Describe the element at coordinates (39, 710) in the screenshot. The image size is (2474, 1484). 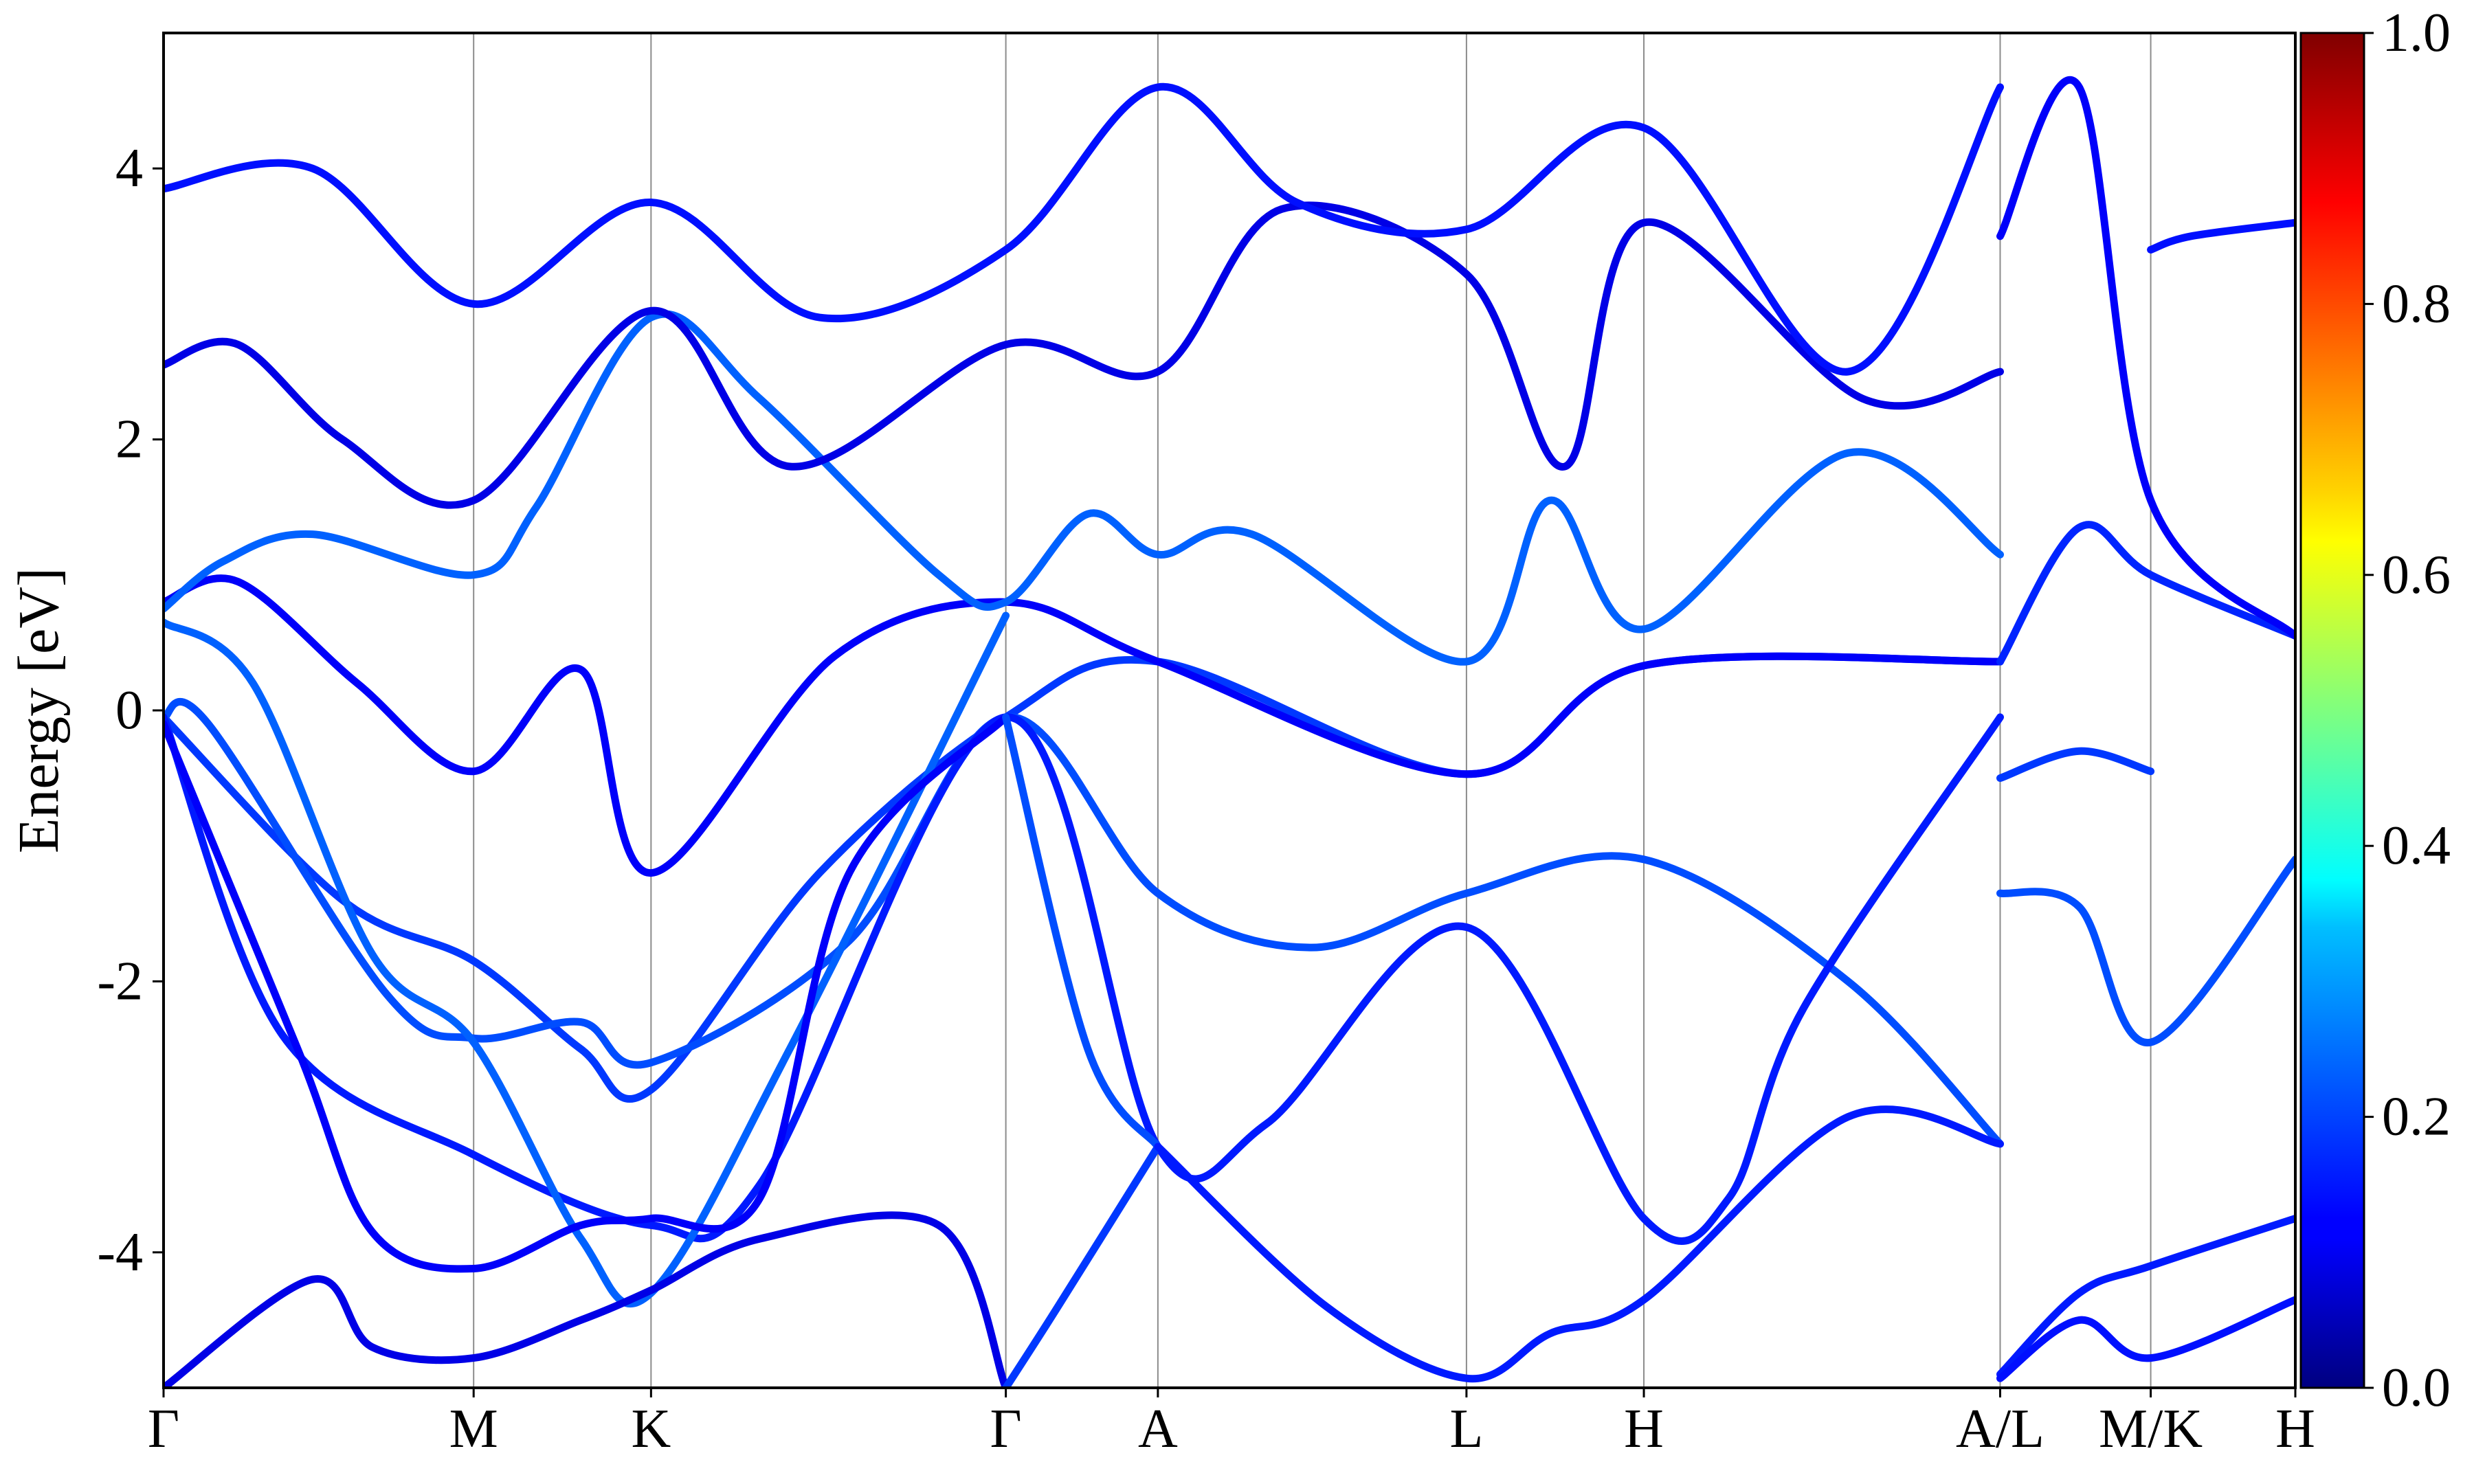
I see `y-axis-label: Energy [eV]` at that location.